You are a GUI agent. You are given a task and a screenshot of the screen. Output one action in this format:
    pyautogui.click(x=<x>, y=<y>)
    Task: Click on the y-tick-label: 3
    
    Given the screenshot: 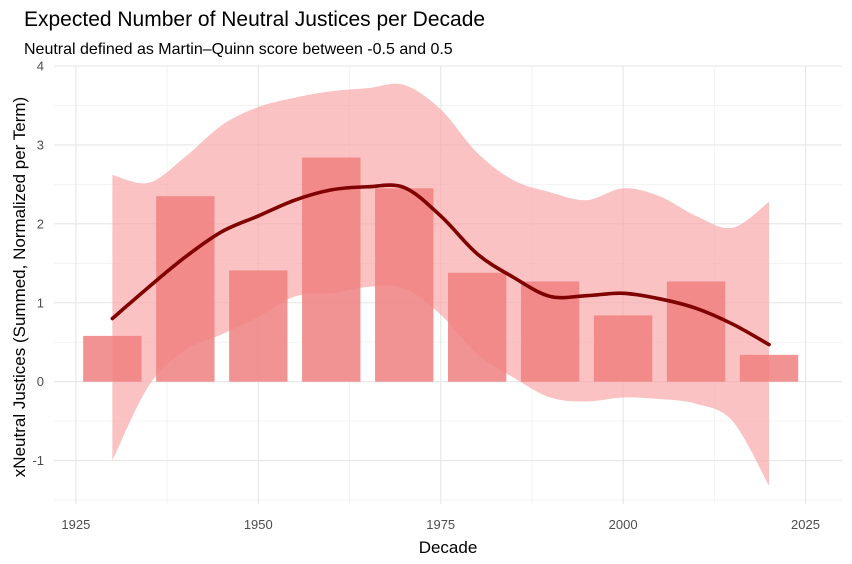 What is the action you would take?
    pyautogui.click(x=40, y=144)
    